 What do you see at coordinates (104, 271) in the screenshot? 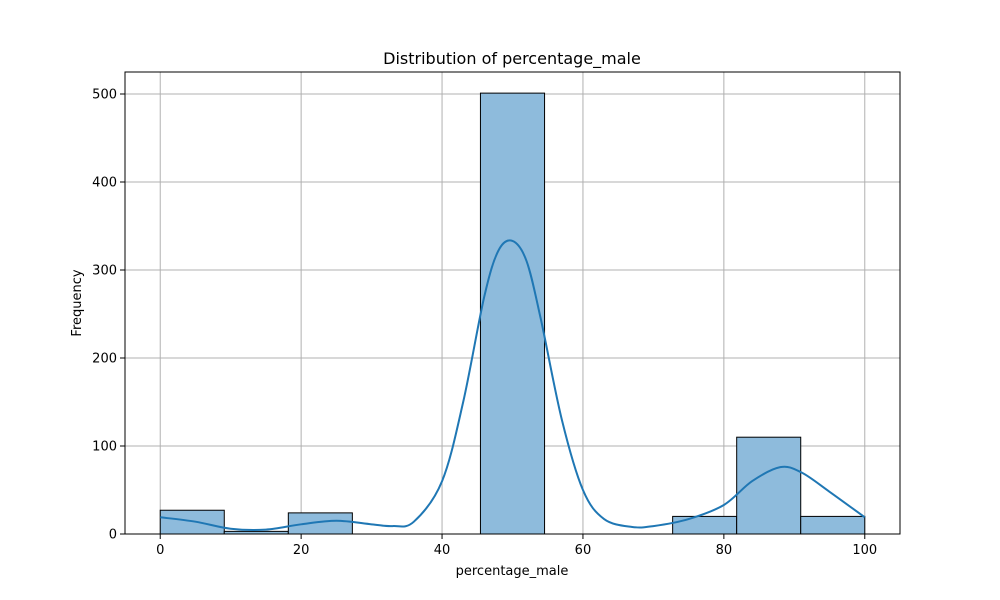
I see `y-tick-label: 300` at bounding box center [104, 271].